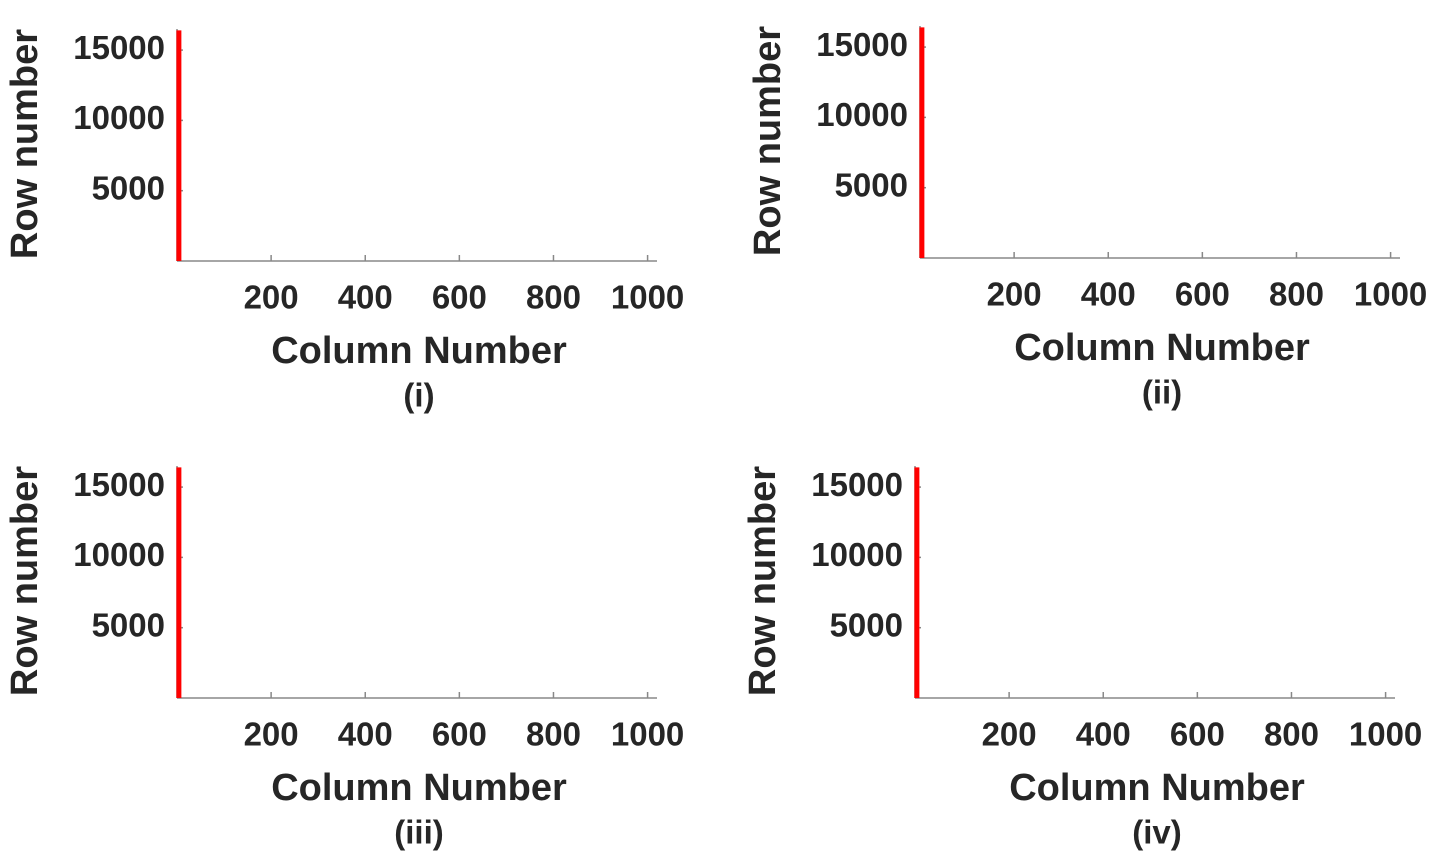 Image resolution: width=1437 pixels, height=865 pixels. I want to click on panel-caption: (iv), so click(1157, 832).